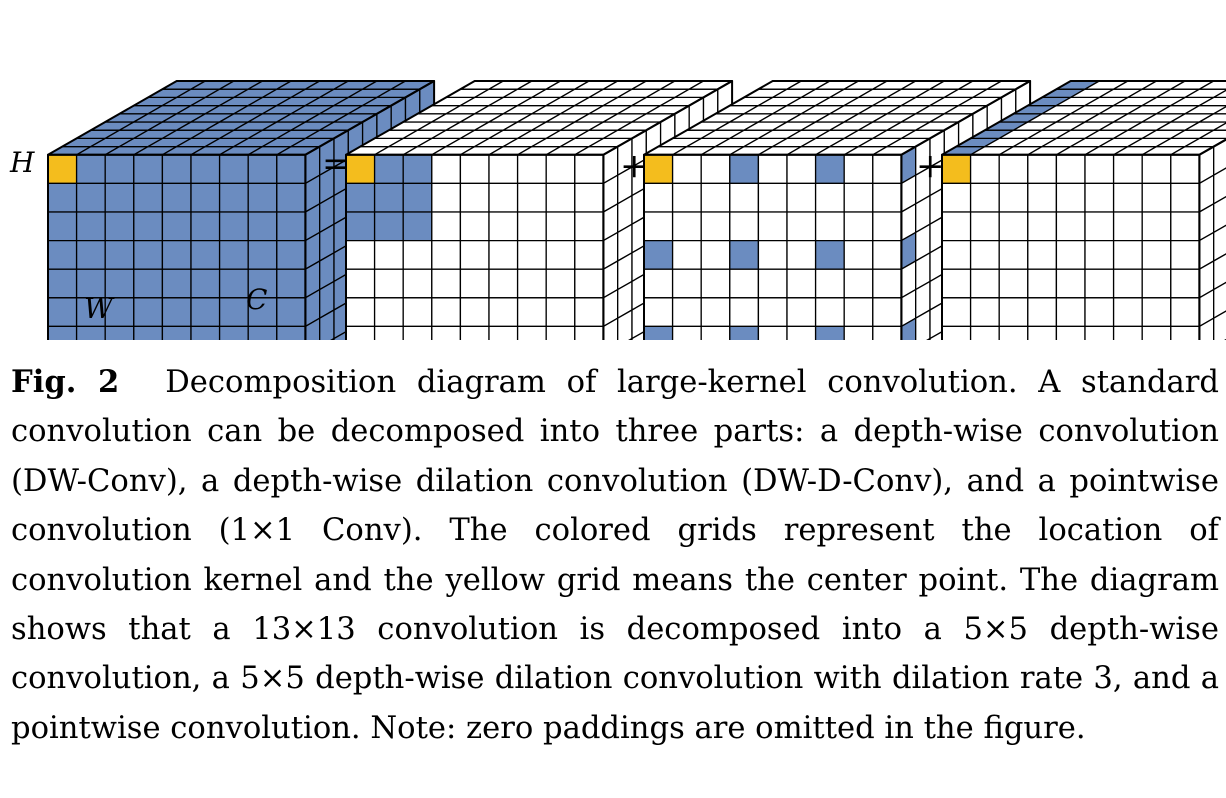  I want to click on height-axis-label: H, so click(22, 162).